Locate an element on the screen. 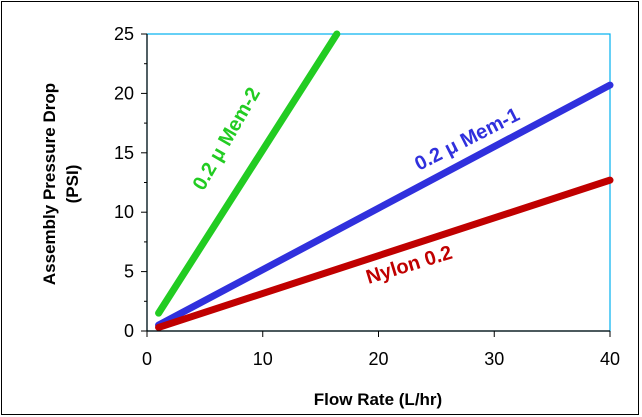 The image size is (642, 417). x-axis-title: Flow Rate (L/hr) is located at coordinates (378, 399).